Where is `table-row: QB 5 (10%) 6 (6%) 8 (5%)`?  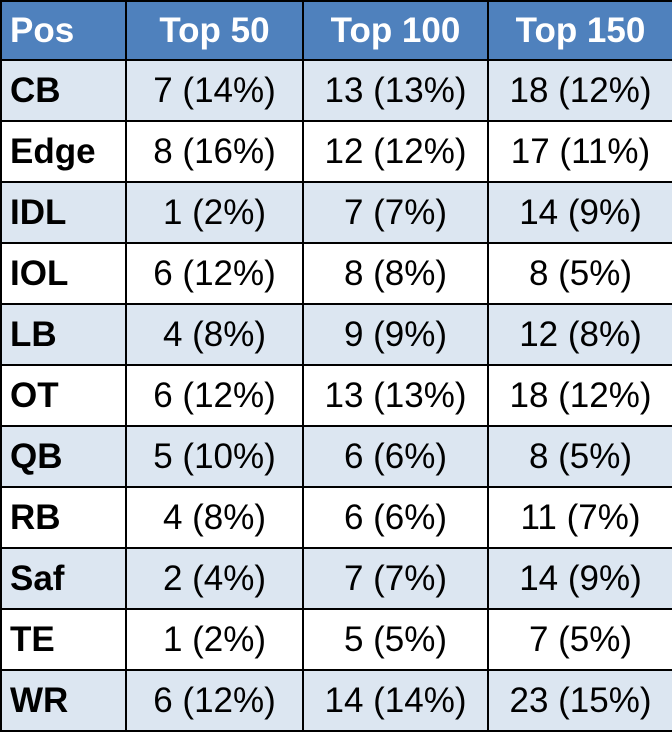 table-row: QB 5 (10%) 6 (6%) 8 (5%) is located at coordinates (336, 456).